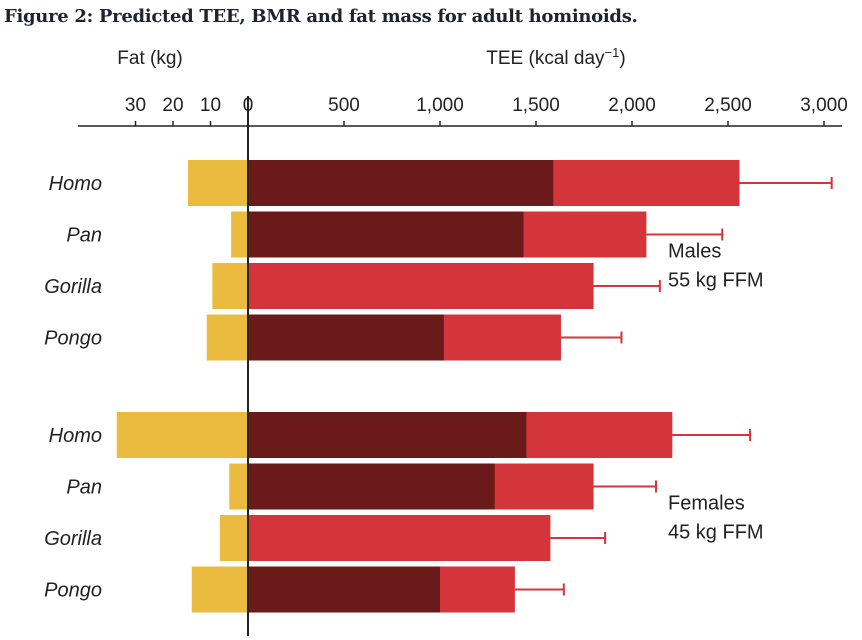 This screenshot has height=640, width=862. What do you see at coordinates (694, 251) in the screenshot?
I see `group-label-sex: Males` at bounding box center [694, 251].